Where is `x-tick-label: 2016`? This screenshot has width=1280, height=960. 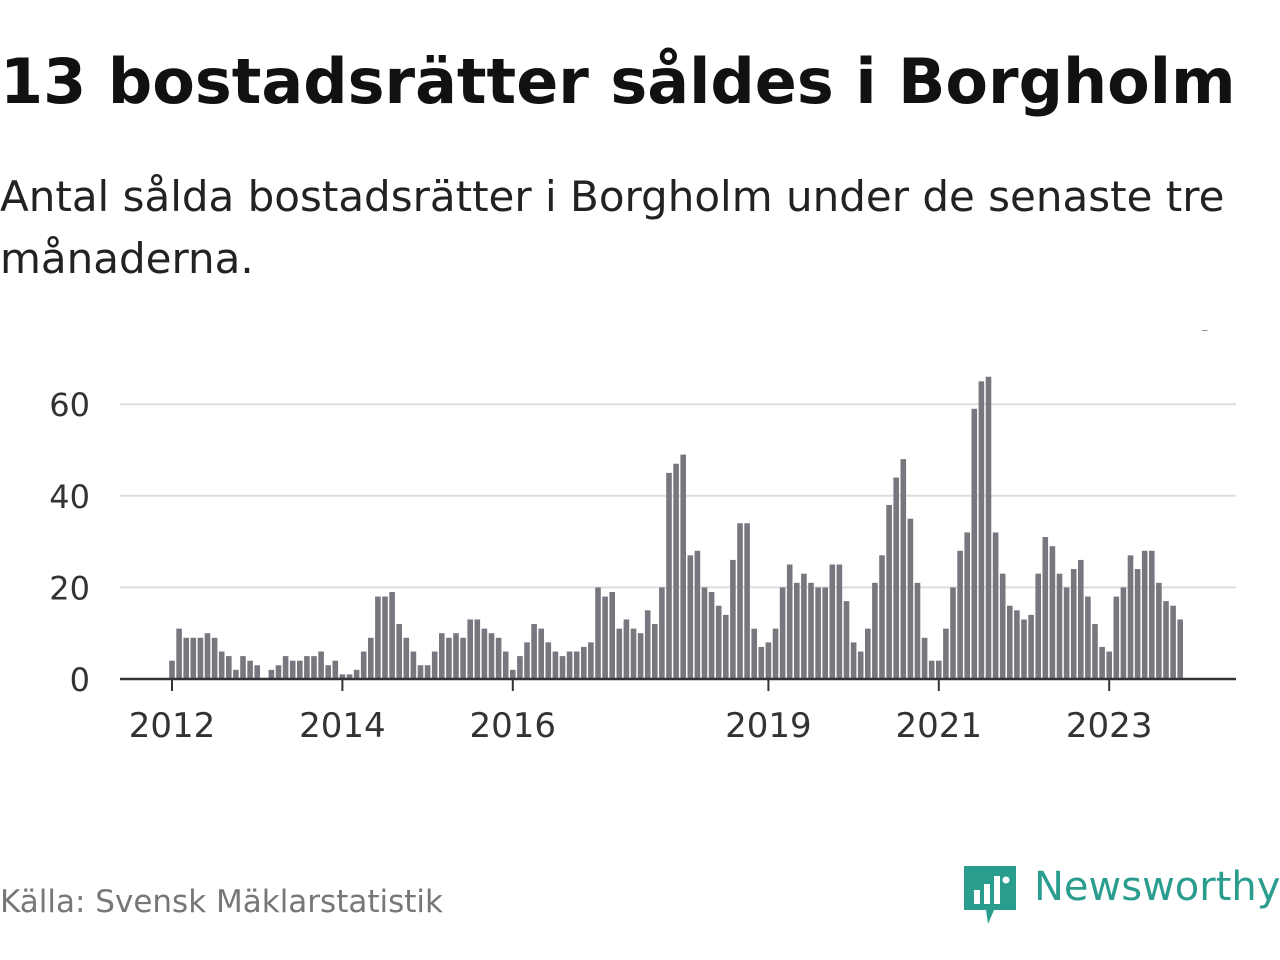 x-tick-label: 2016 is located at coordinates (513, 726).